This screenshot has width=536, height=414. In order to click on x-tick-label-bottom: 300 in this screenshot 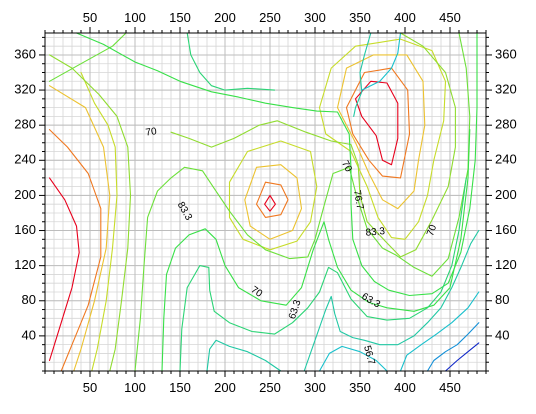, I will do `click(315, 387)`.